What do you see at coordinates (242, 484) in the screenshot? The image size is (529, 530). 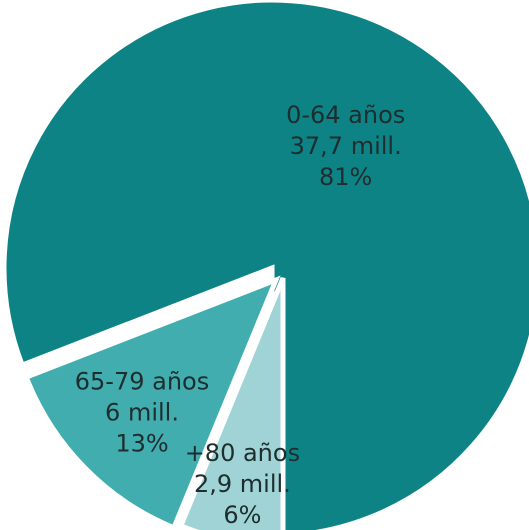 I see `slice-label-value-1: 2,9 mill.` at bounding box center [242, 484].